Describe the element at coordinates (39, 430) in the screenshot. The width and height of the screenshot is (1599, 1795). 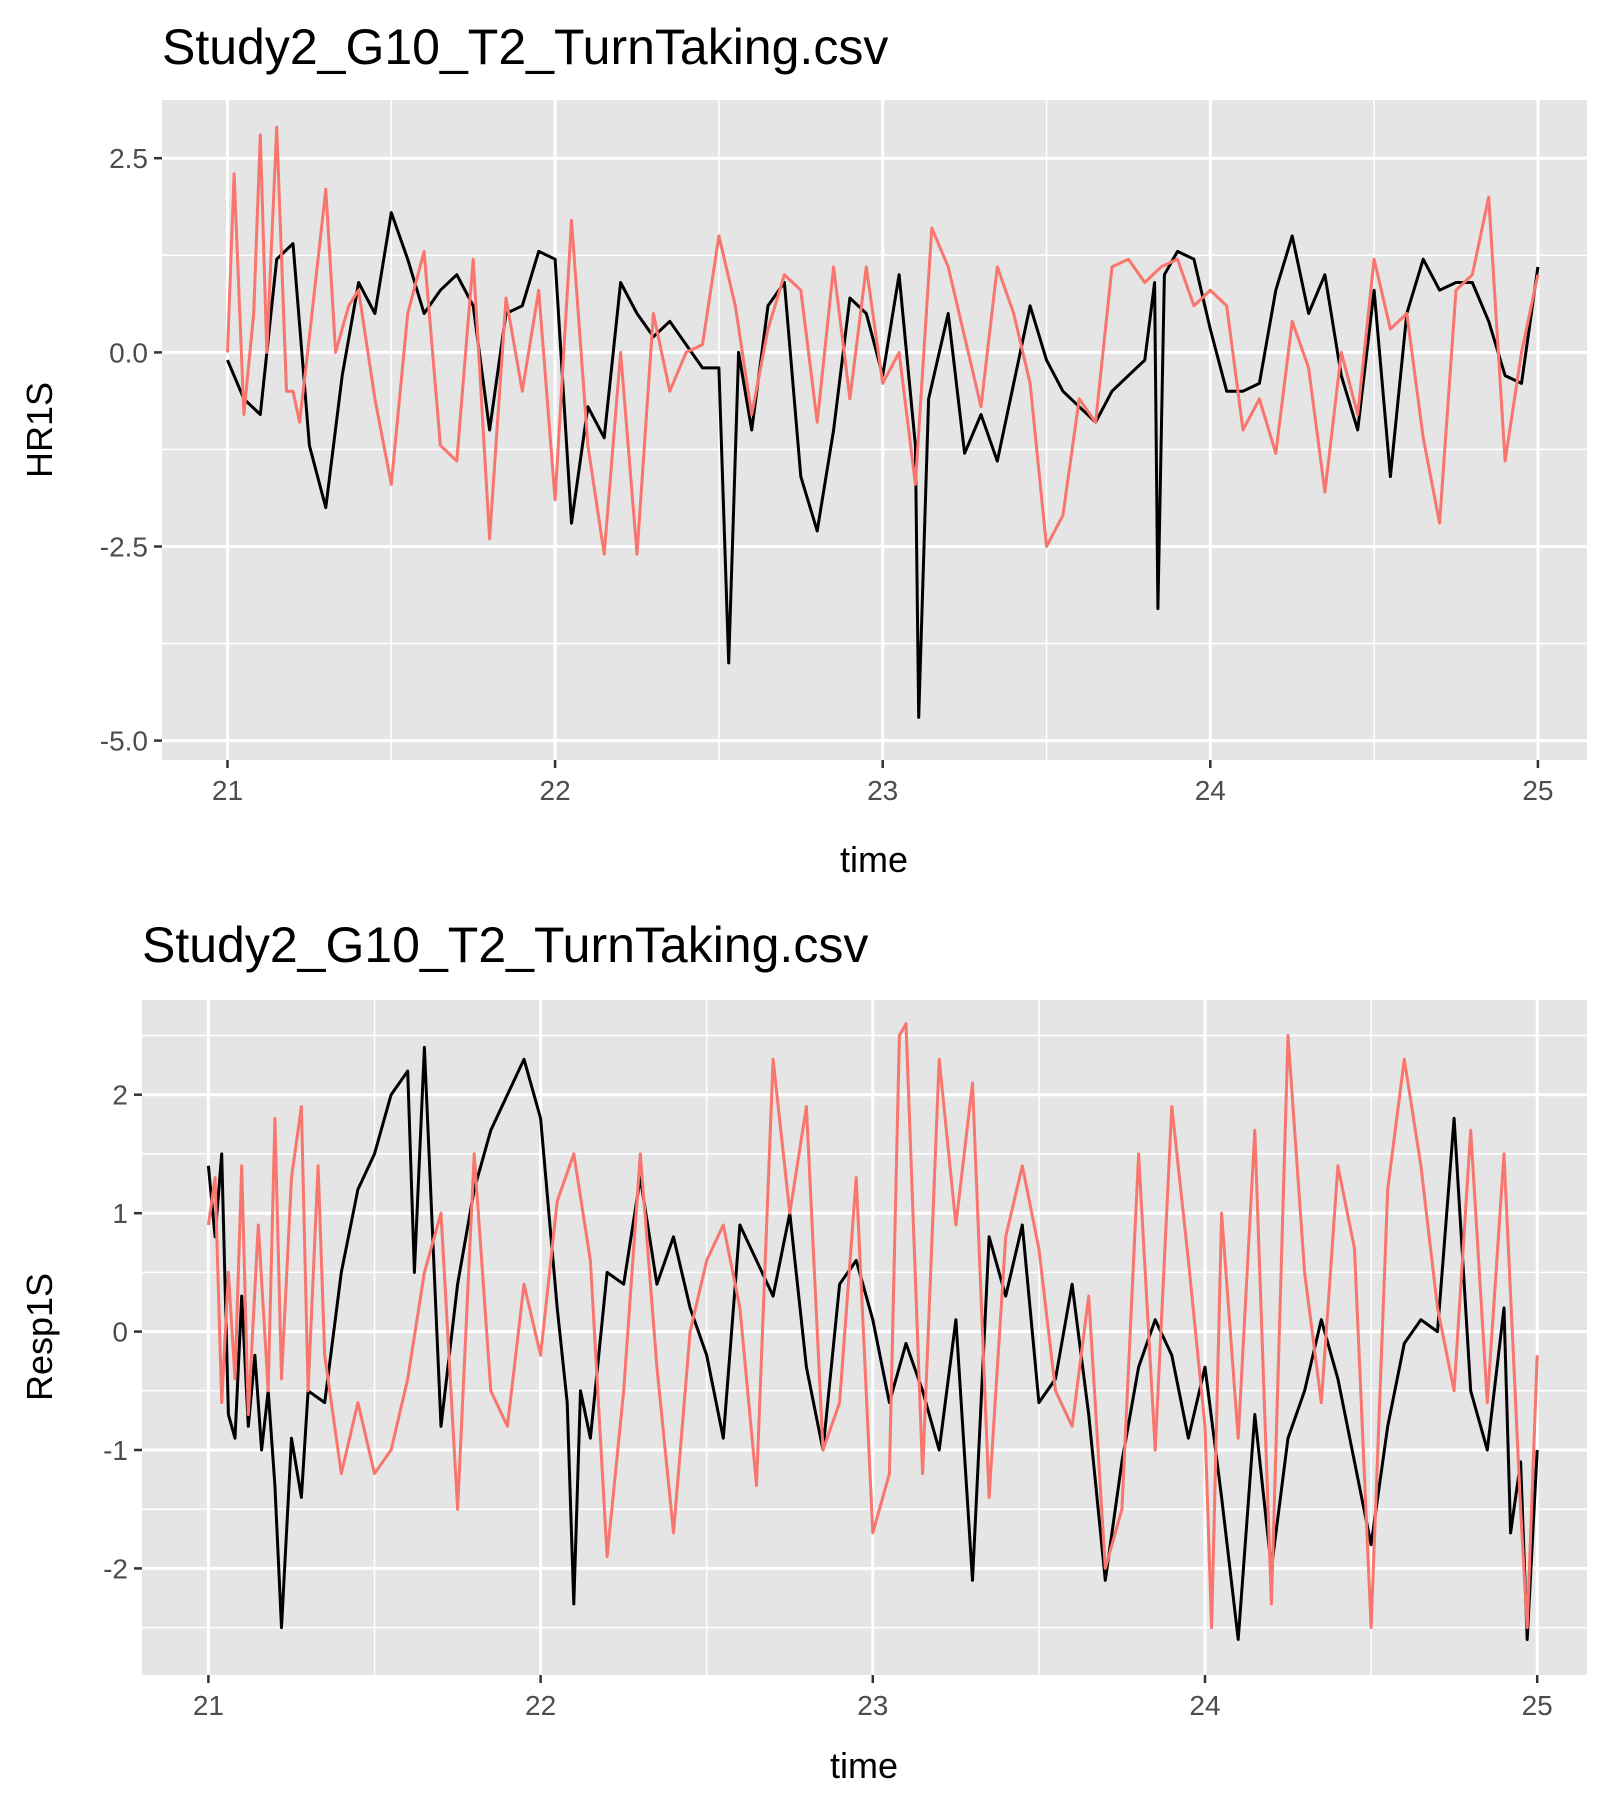
I see `y-axis-title: HR1S` at that location.